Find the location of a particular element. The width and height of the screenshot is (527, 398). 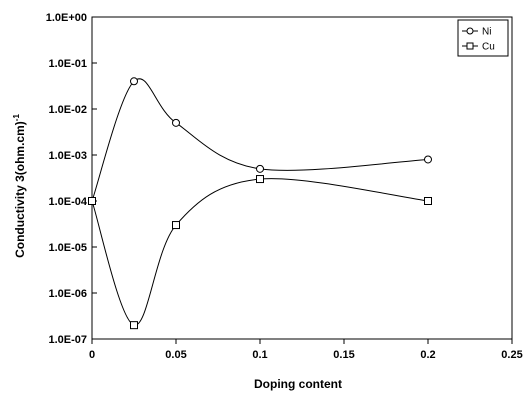

y-axis-title-main: Conductivity 3(ohm.cm) is located at coordinates (20, 189).